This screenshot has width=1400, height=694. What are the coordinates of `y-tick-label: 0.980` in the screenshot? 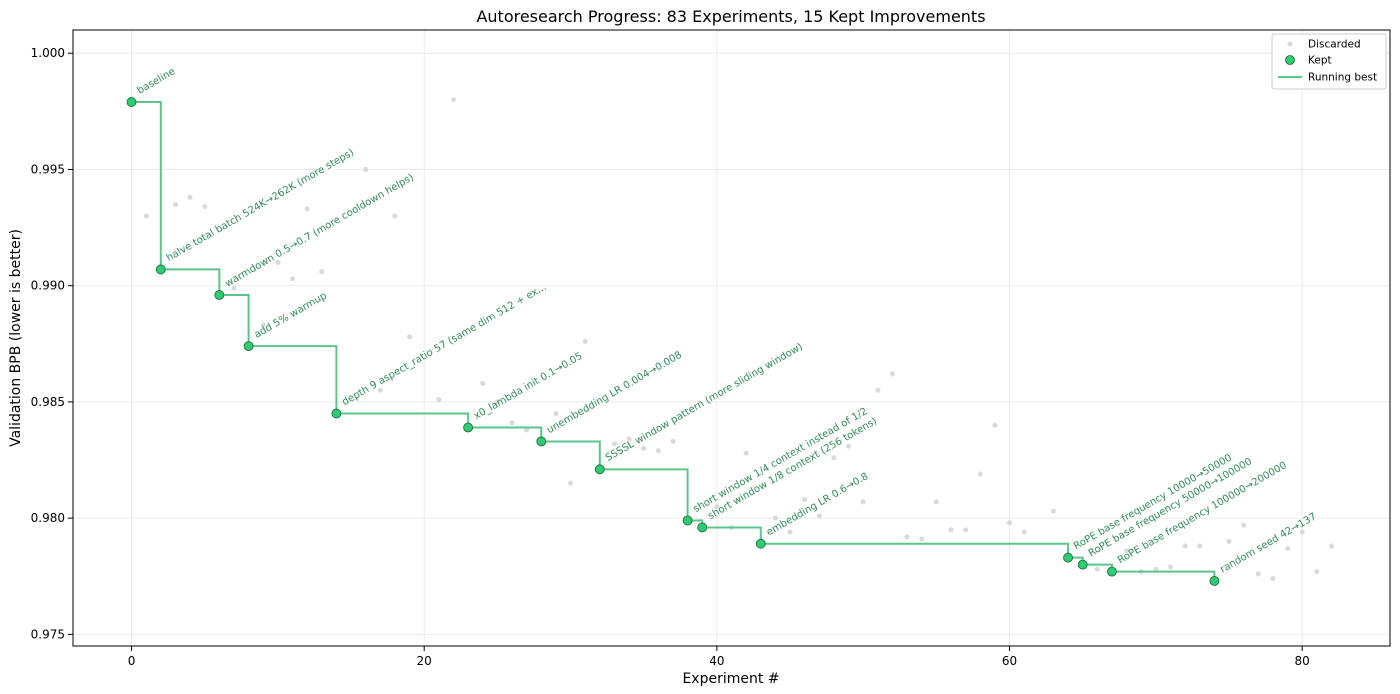 It's located at (48, 518).